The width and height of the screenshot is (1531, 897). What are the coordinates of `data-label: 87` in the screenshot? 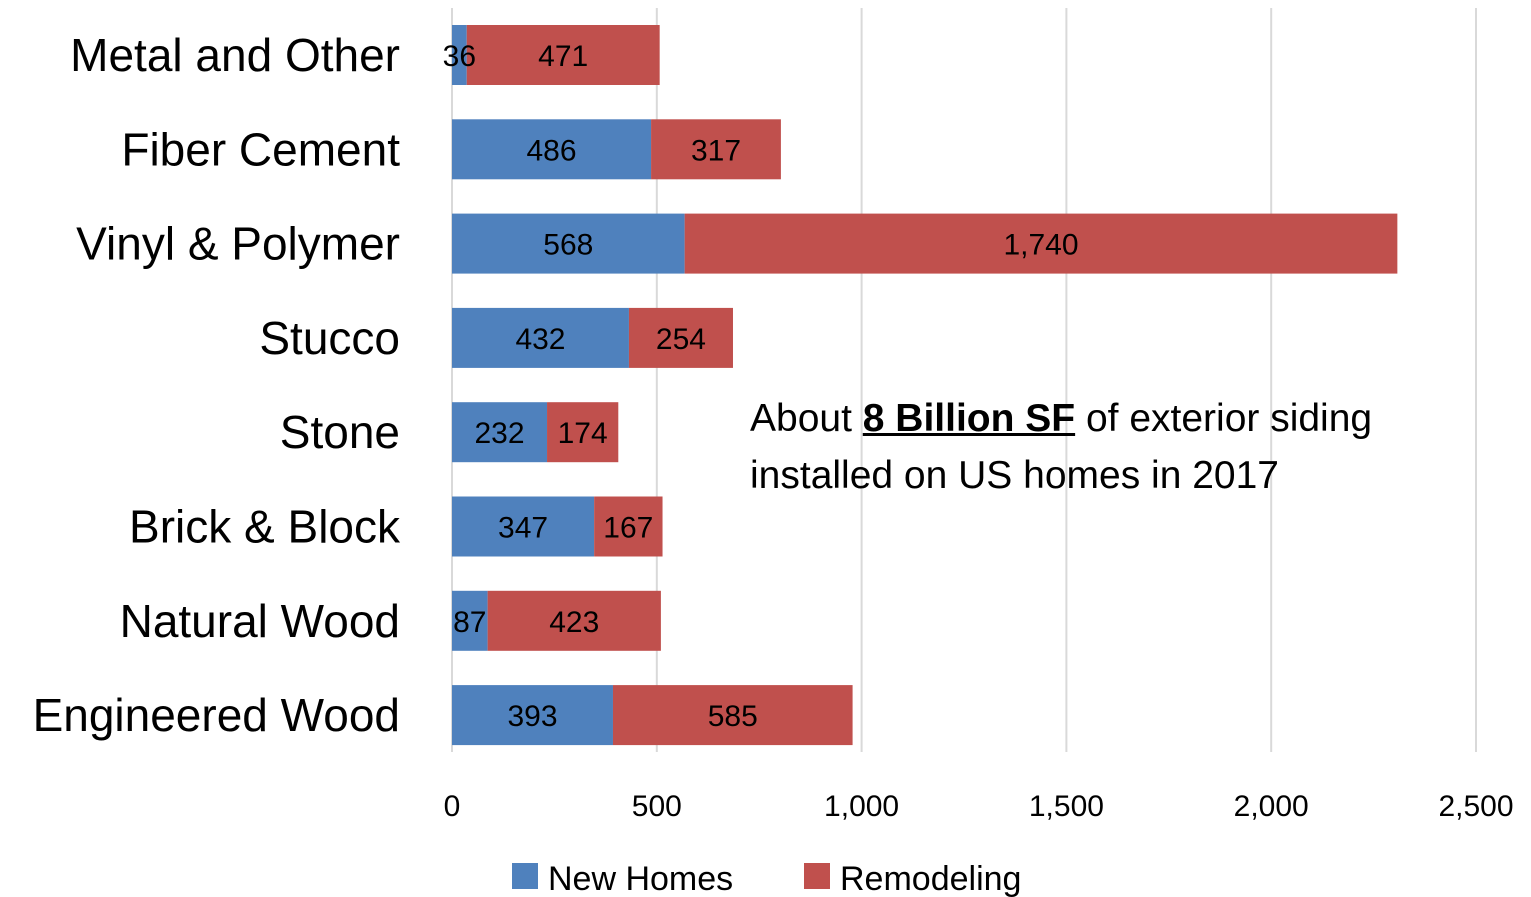 It's located at (469, 622).